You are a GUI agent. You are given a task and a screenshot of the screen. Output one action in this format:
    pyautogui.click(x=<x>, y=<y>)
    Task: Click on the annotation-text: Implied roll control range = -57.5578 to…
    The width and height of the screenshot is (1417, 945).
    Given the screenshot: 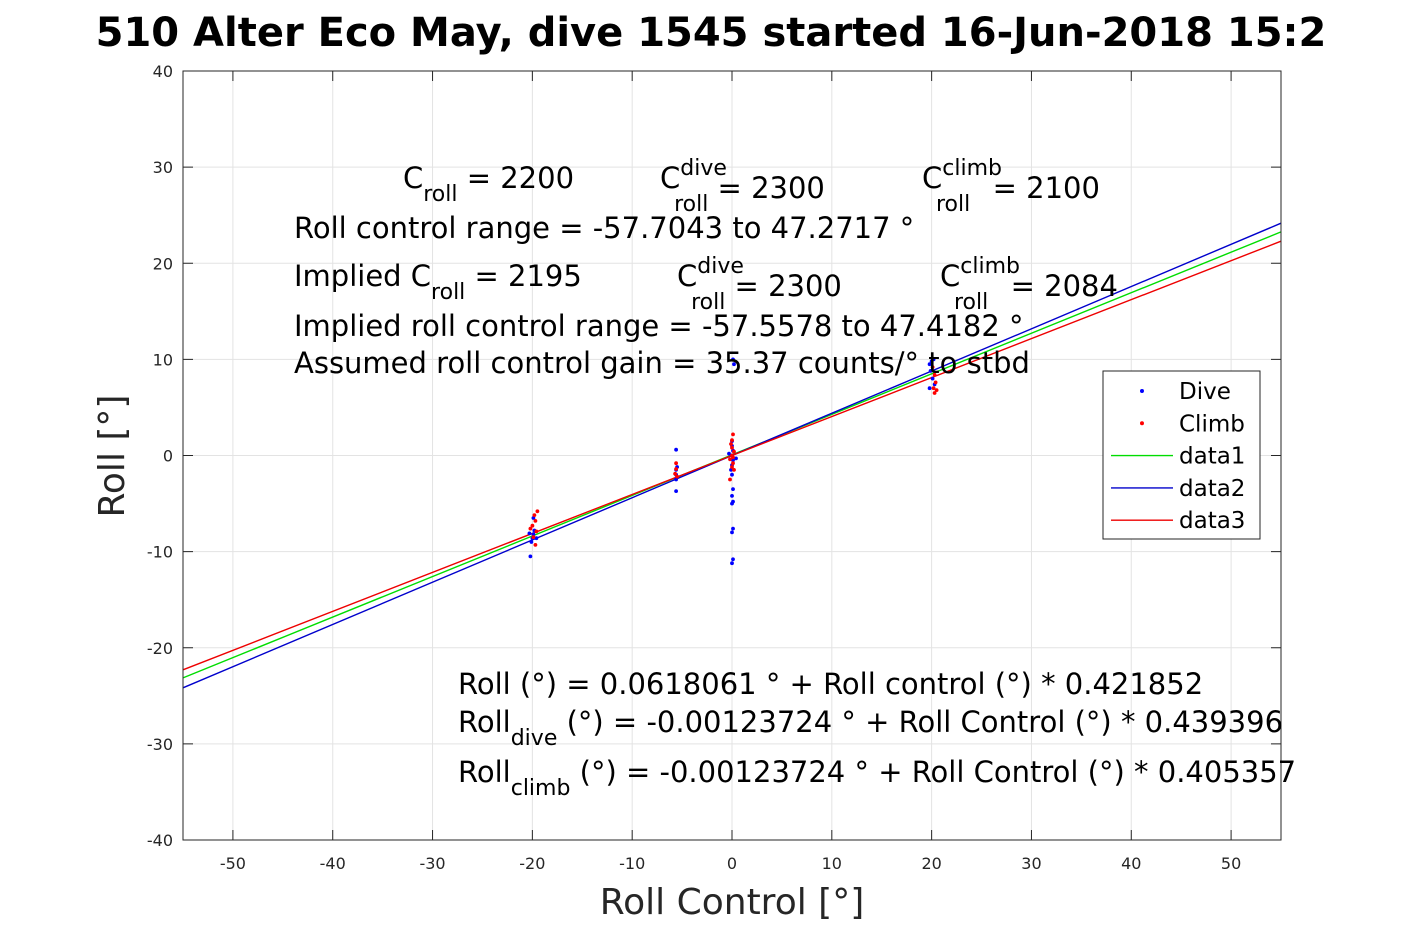 What is the action you would take?
    pyautogui.click(x=659, y=326)
    